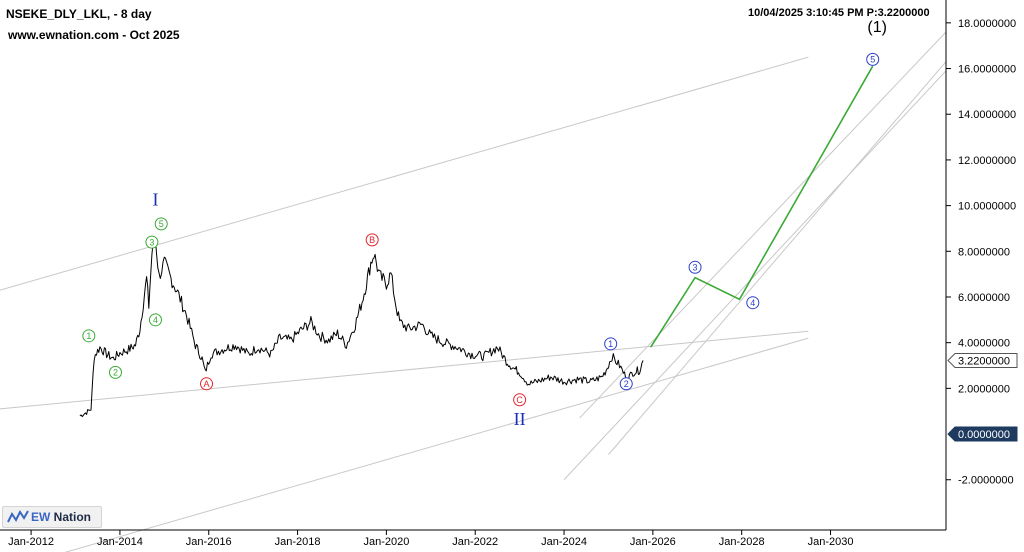 The width and height of the screenshot is (1024, 552). I want to click on x-tick-label: Jan-2016, so click(209, 542).